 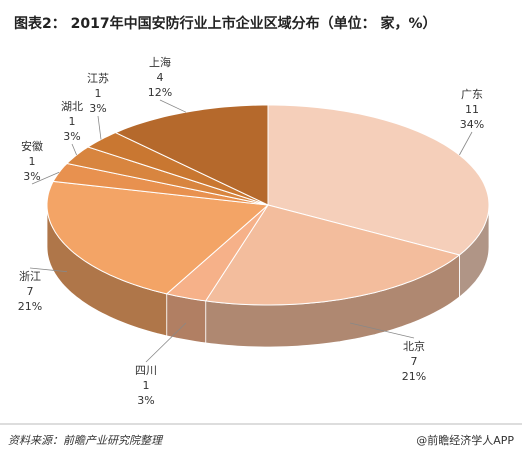 I want to click on label-value: 11, so click(x=472, y=109).